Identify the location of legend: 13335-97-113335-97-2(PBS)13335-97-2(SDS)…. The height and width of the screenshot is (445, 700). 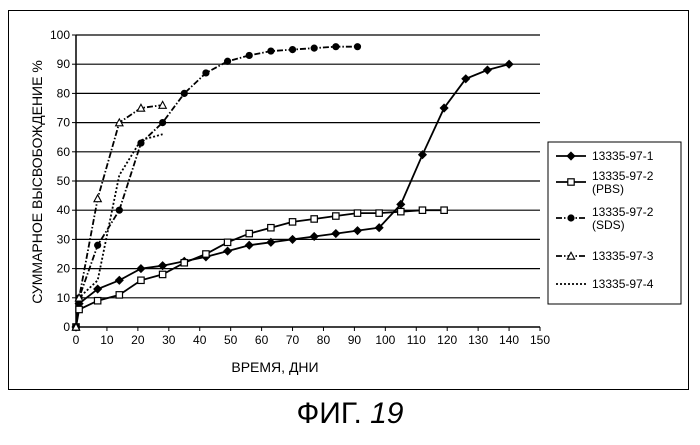
(614, 223).